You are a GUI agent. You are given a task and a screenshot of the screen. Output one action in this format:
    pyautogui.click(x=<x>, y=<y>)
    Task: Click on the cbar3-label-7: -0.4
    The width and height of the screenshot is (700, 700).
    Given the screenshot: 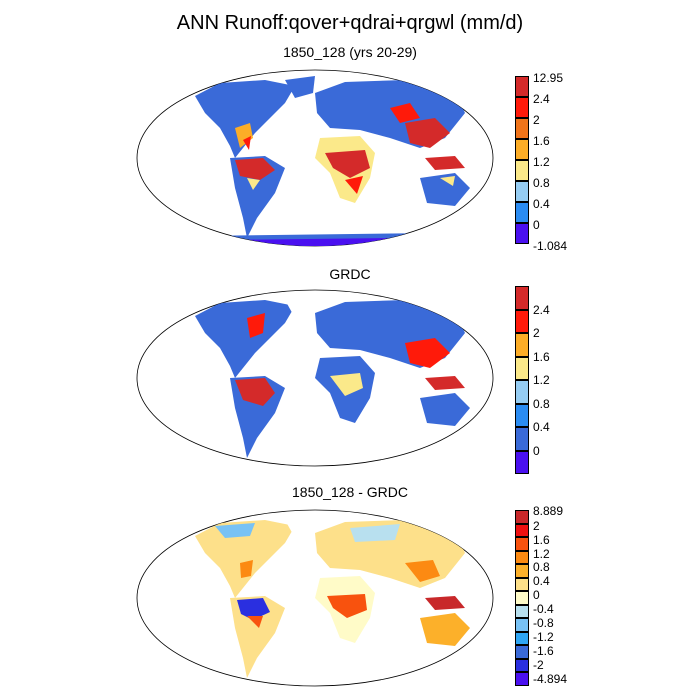 What is the action you would take?
    pyautogui.click(x=543, y=609)
    